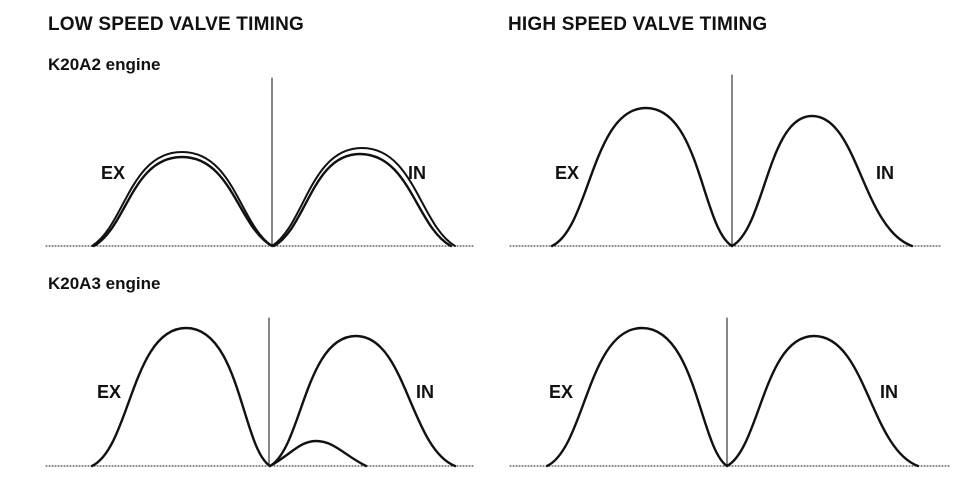  I want to click on k20a3-high-in-label: IN, so click(889, 392).